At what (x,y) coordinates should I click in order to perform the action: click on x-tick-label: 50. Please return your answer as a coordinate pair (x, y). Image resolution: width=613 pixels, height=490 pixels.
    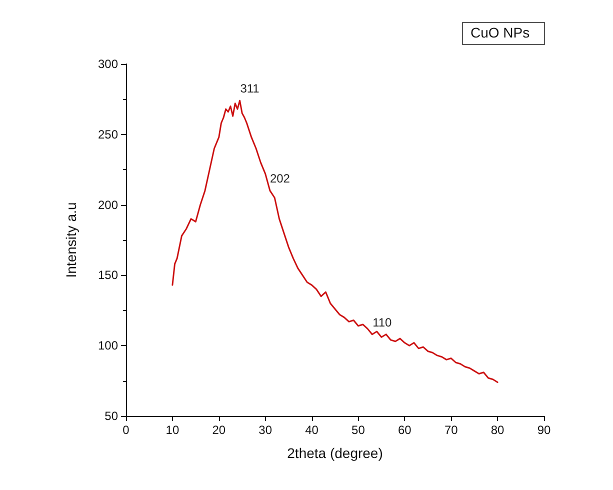
    Looking at the image, I should click on (359, 430).